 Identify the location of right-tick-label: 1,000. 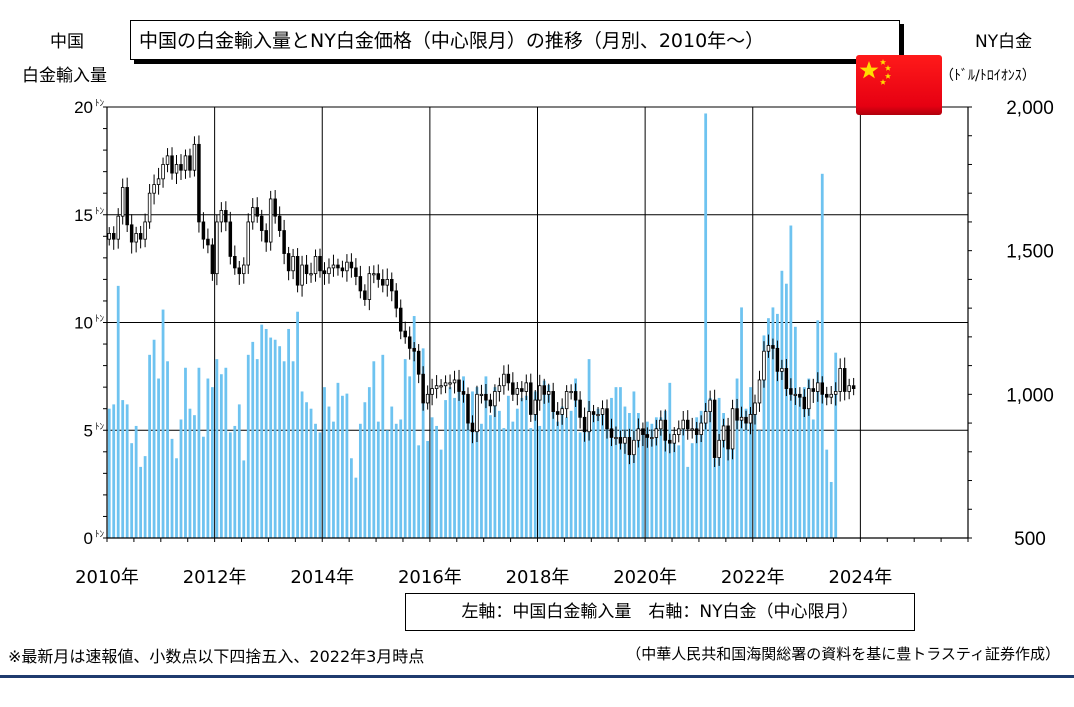
(1030, 395).